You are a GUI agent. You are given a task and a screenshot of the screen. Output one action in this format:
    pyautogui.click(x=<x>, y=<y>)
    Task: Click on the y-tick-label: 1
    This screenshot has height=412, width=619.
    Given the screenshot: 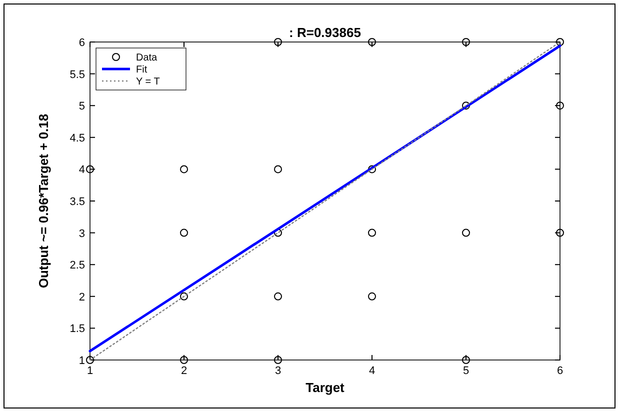 What is the action you would take?
    pyautogui.click(x=81, y=361)
    